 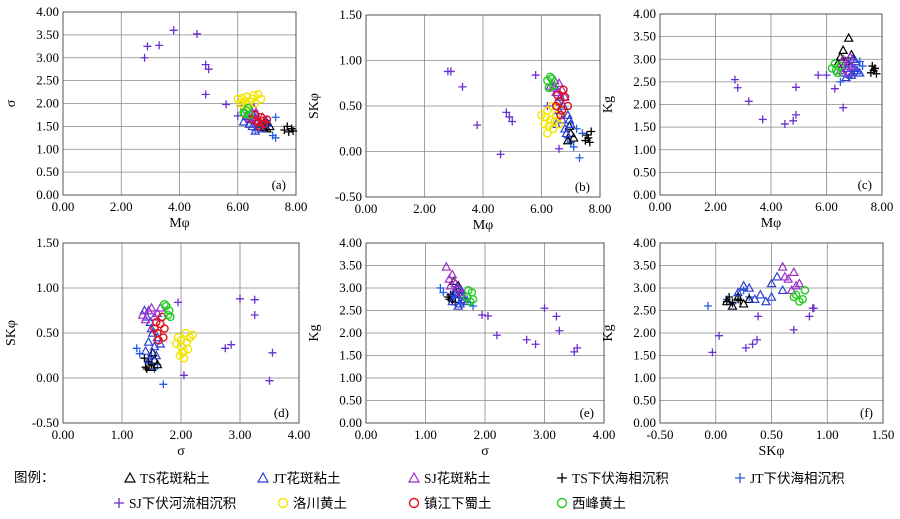 What do you see at coordinates (587, 412) in the screenshot?
I see `panel-label: (e)` at bounding box center [587, 412].